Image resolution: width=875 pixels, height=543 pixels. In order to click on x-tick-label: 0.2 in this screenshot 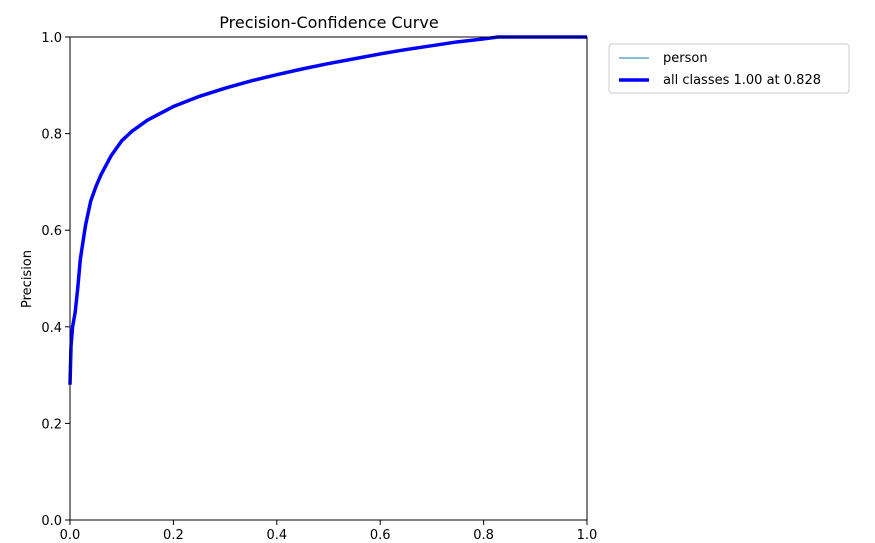, I will do `click(173, 535)`.